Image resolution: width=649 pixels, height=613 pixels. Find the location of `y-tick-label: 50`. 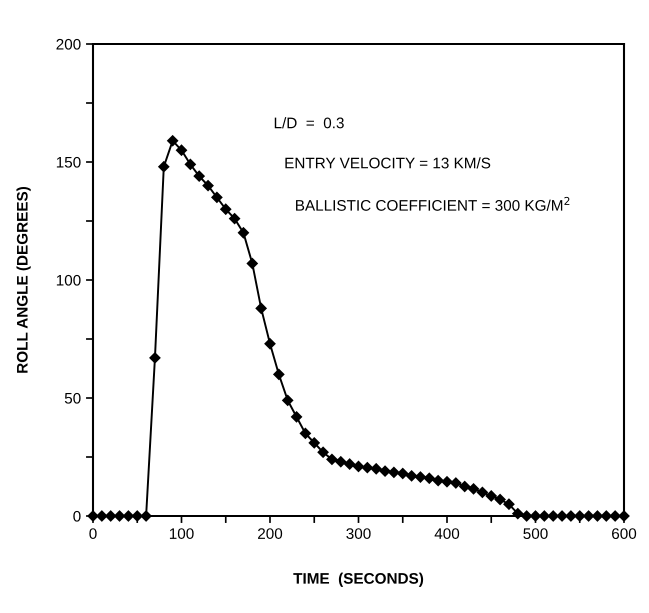

y-tick-label: 50 is located at coordinates (72, 398).